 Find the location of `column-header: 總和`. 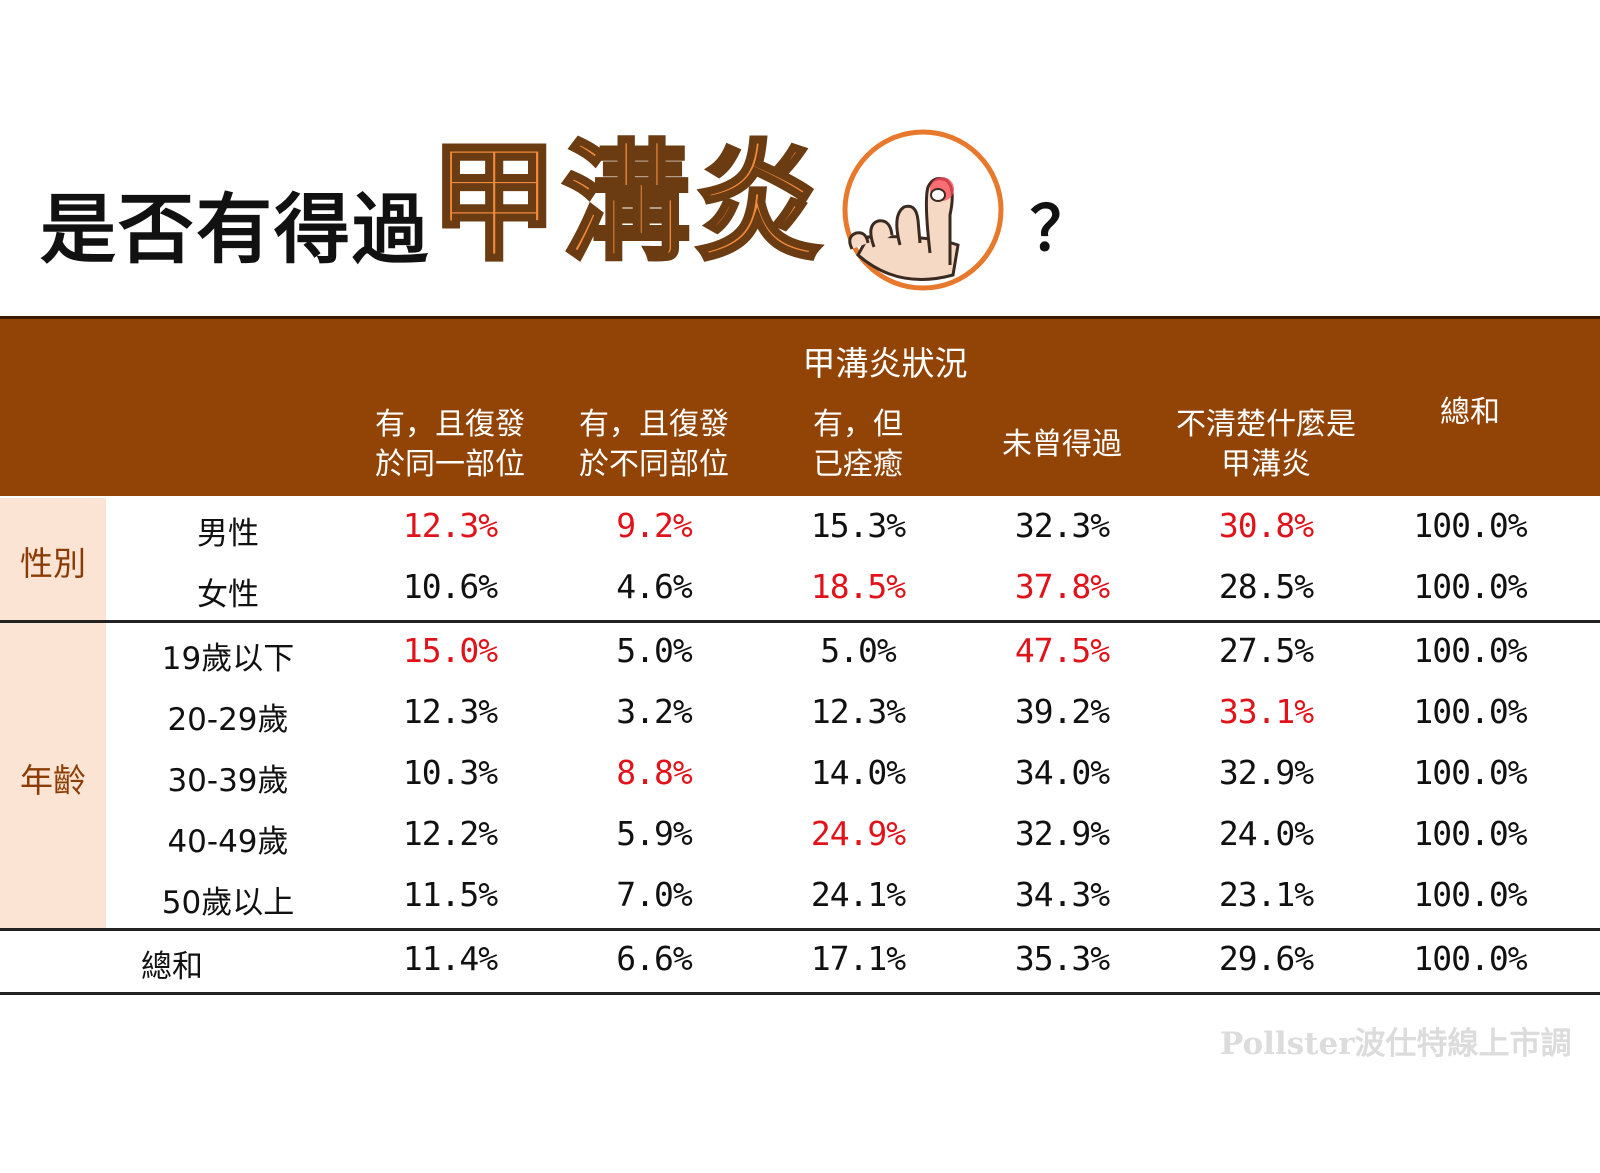

column-header: 總和 is located at coordinates (1470, 413).